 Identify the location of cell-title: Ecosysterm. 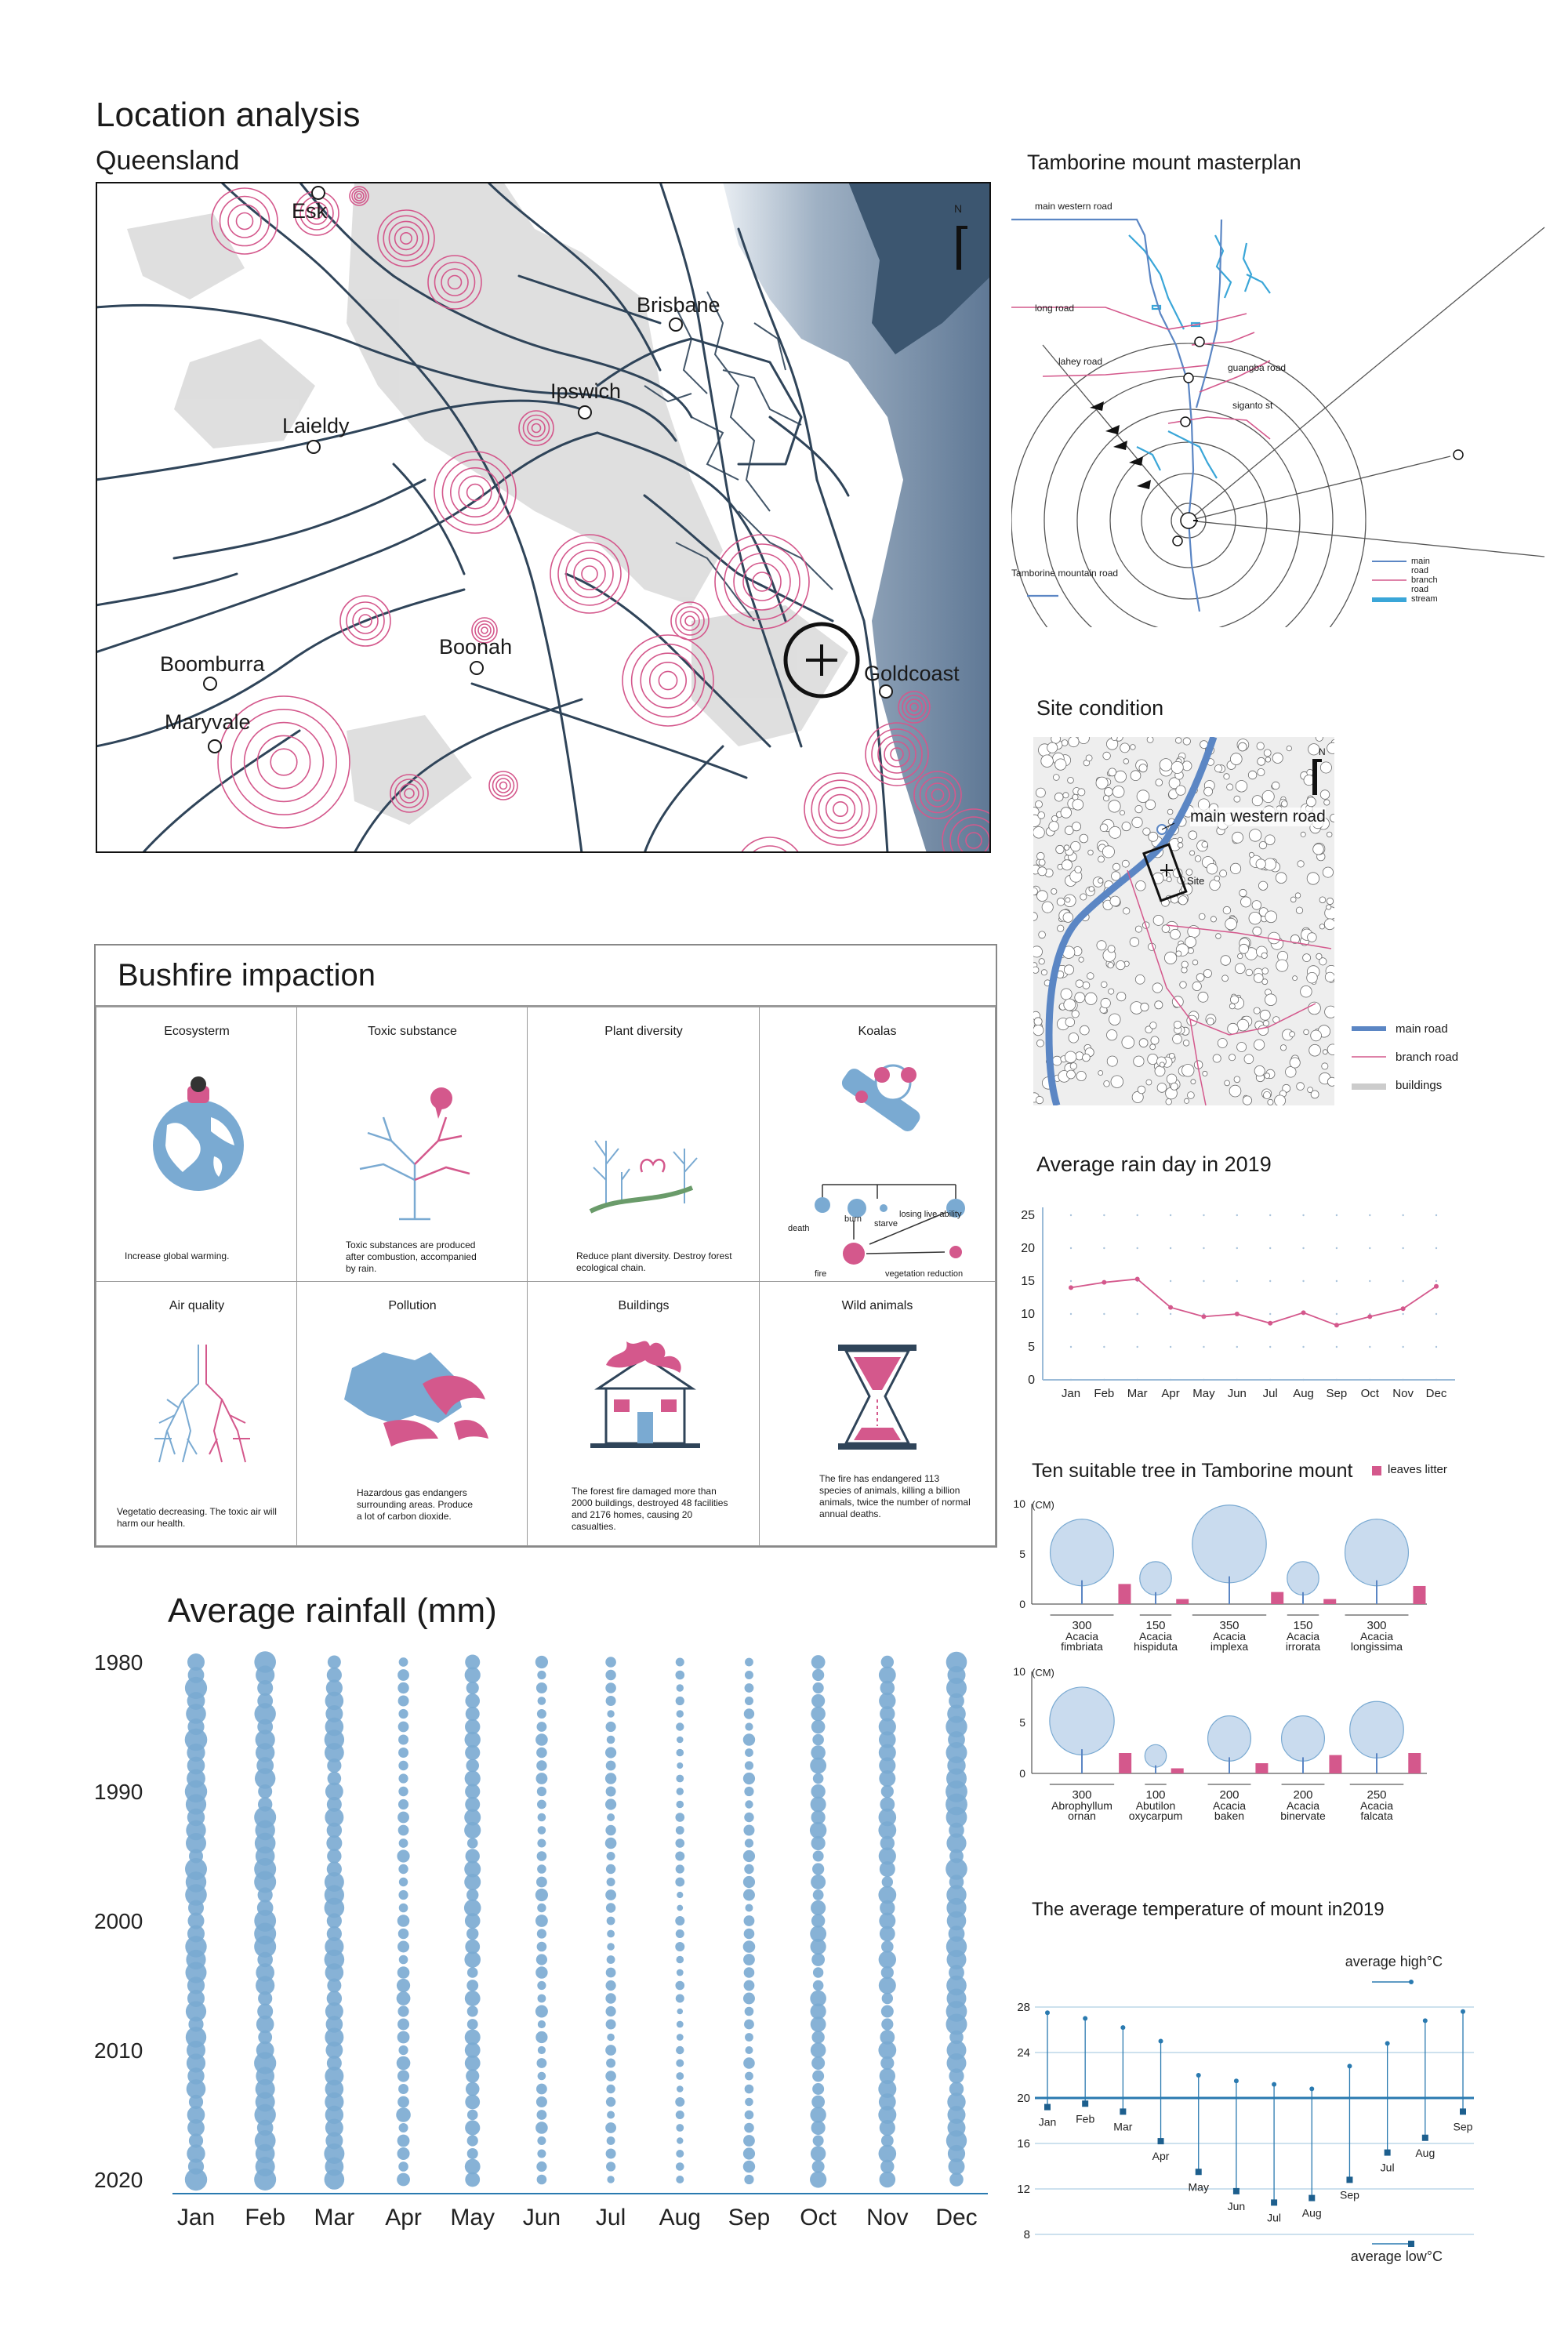
(197, 1031).